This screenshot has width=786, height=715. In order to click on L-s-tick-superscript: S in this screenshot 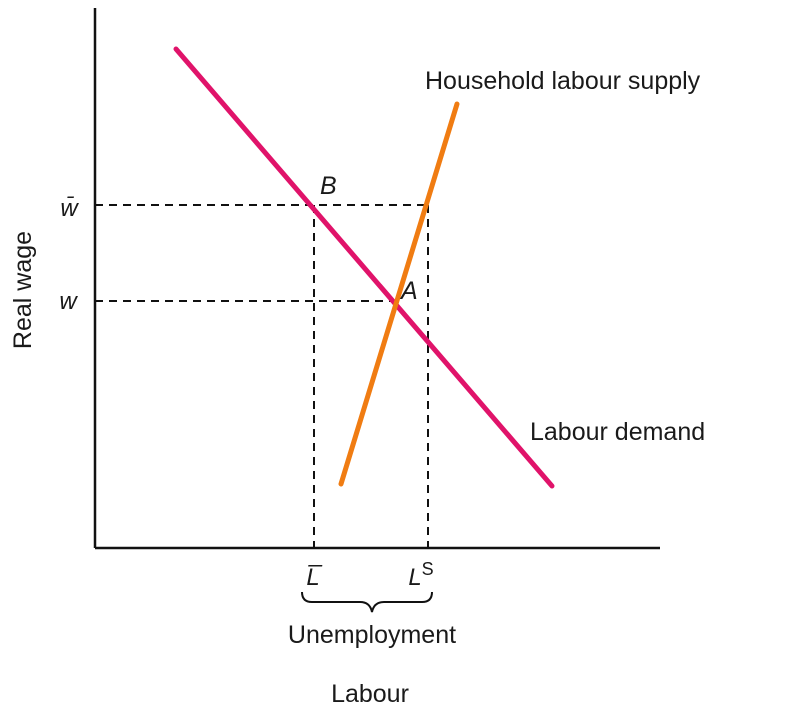, I will do `click(428, 569)`.